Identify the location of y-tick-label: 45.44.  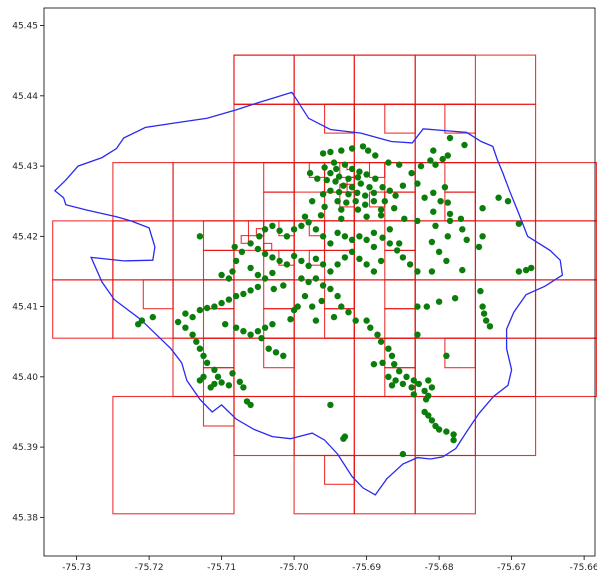
(25, 97).